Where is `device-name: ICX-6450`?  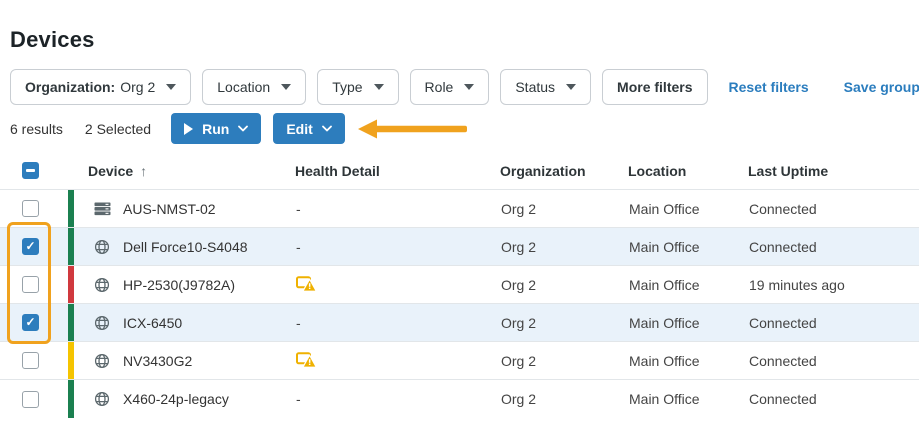 device-name: ICX-6450 is located at coordinates (153, 322).